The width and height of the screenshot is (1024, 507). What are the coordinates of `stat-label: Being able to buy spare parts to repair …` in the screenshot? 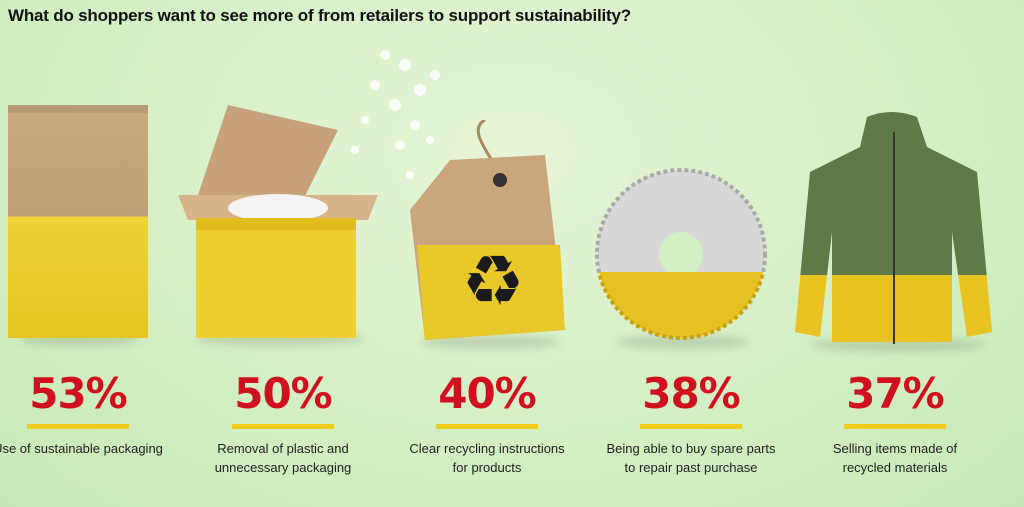 It's located at (691, 458).